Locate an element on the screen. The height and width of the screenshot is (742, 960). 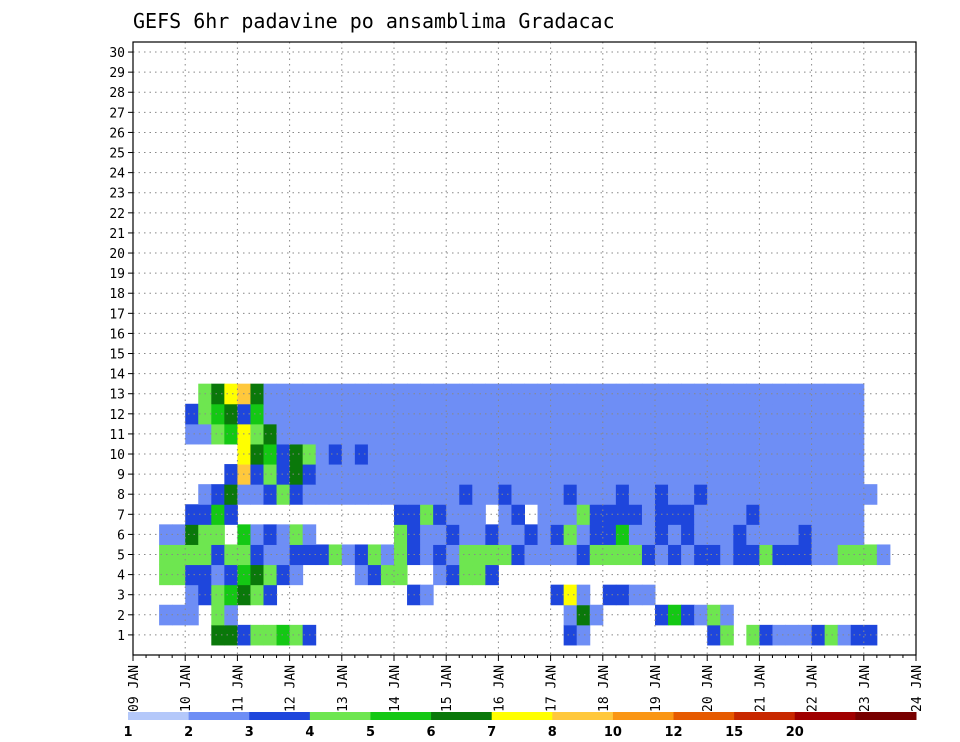
y-tick-label: 3 is located at coordinates (121, 596).